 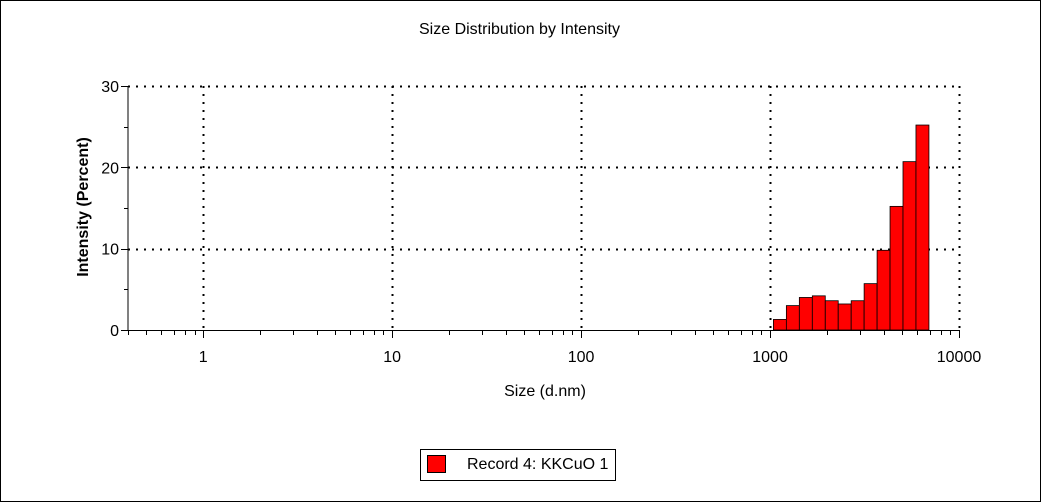 What do you see at coordinates (203, 357) in the screenshot?
I see `x-tick-label: 1` at bounding box center [203, 357].